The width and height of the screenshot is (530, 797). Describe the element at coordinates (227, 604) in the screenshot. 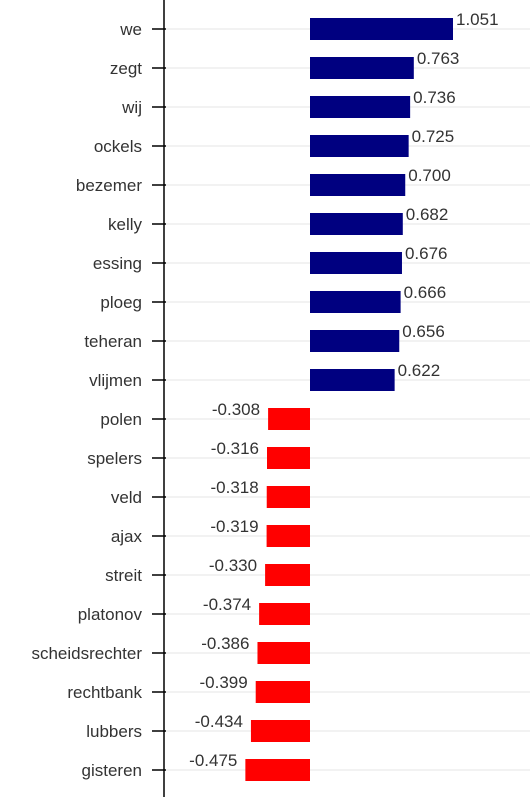

I see `data-label: -0.374` at that location.